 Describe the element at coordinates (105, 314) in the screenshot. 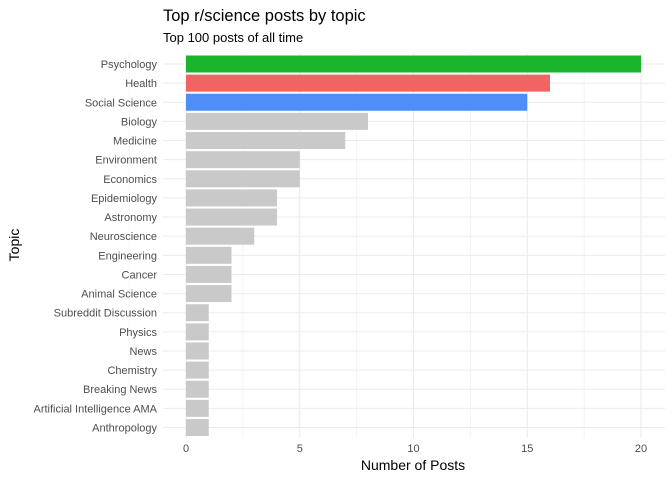

I see `y-tick-label: Subreddit Discussion` at that location.